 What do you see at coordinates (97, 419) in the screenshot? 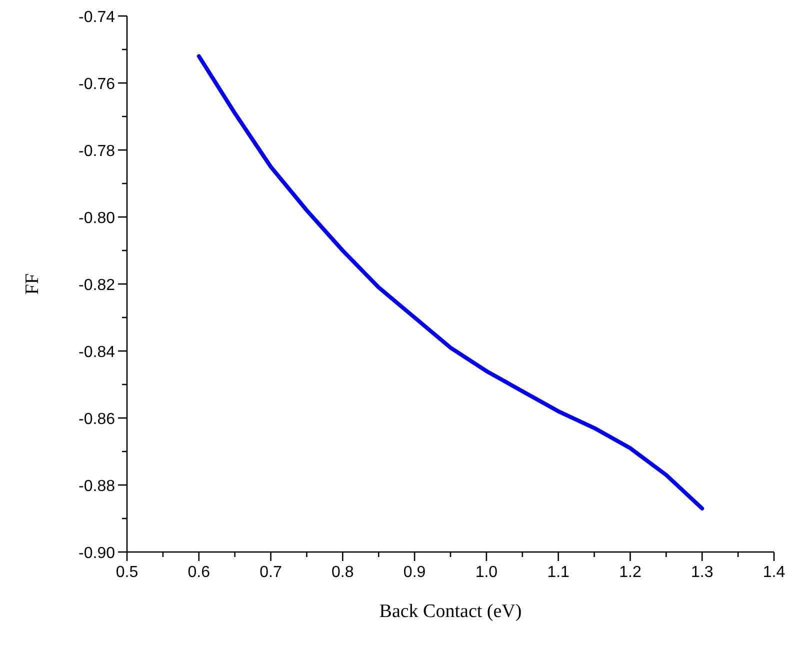
I see `y-tick-label: -0.86` at bounding box center [97, 419].